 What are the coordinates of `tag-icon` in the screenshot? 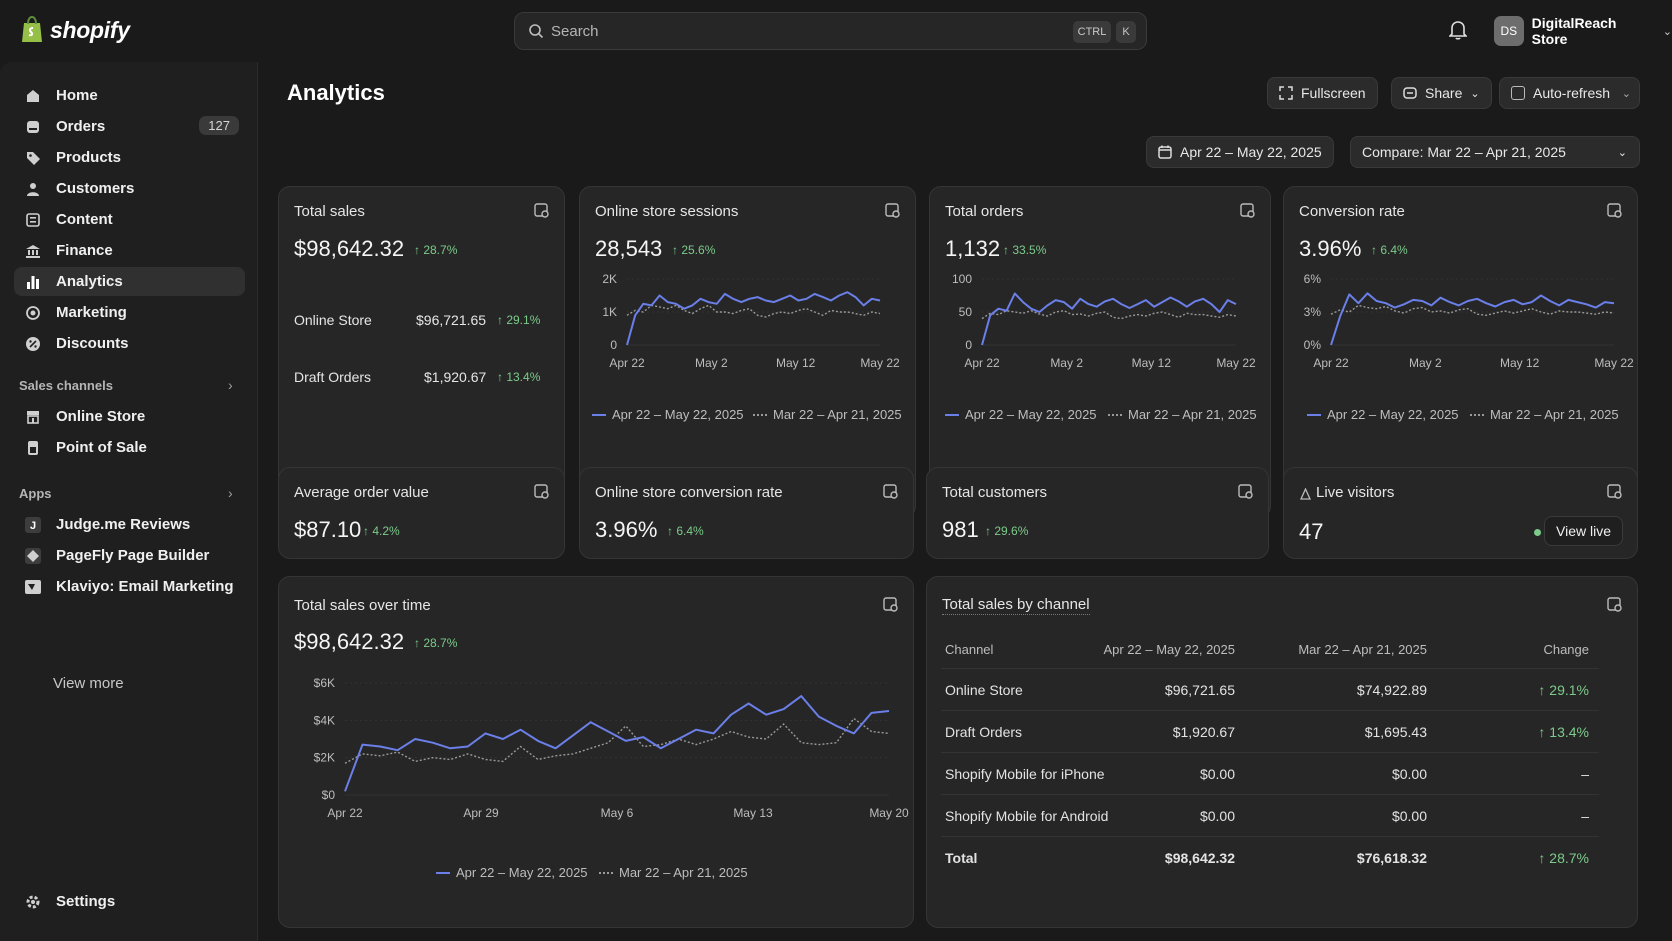 It's located at (33, 158).